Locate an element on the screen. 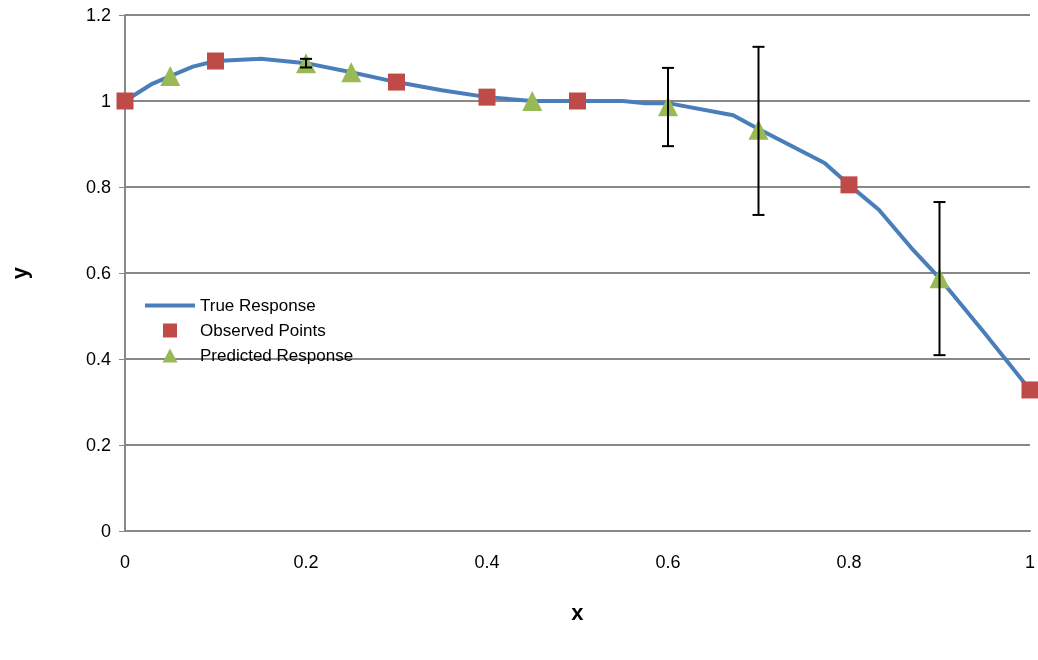 The image size is (1038, 660). x-tick-label: 0.8 is located at coordinates (849, 562).